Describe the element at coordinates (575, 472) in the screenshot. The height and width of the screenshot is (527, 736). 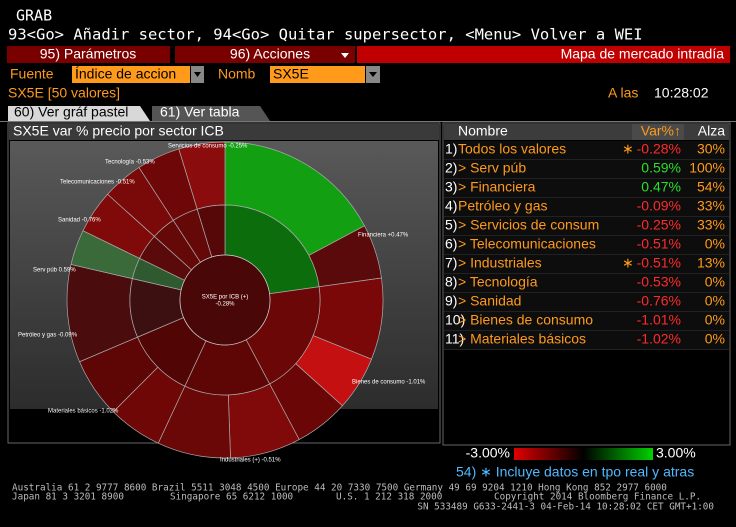
I see `footnote: 54) ∗ Incluye datos en tpo real y atras` at that location.